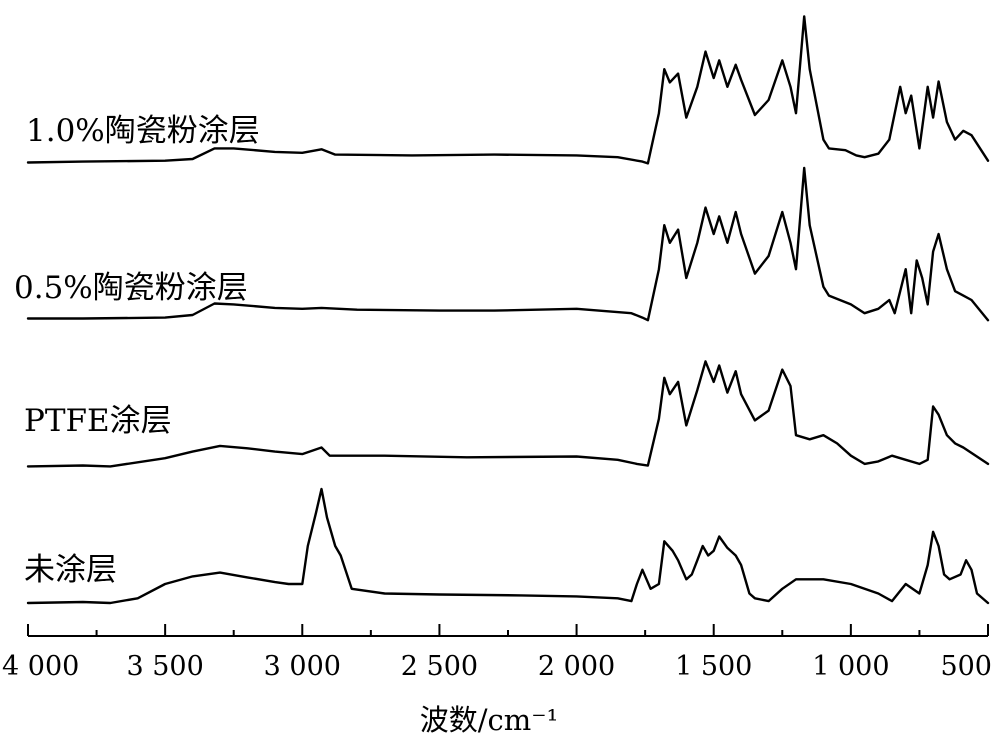 This screenshot has height=746, width=1000. Describe the element at coordinates (131, 288) in the screenshot. I see `series-label-2: 0.5%陶瓷粉涂层` at that location.